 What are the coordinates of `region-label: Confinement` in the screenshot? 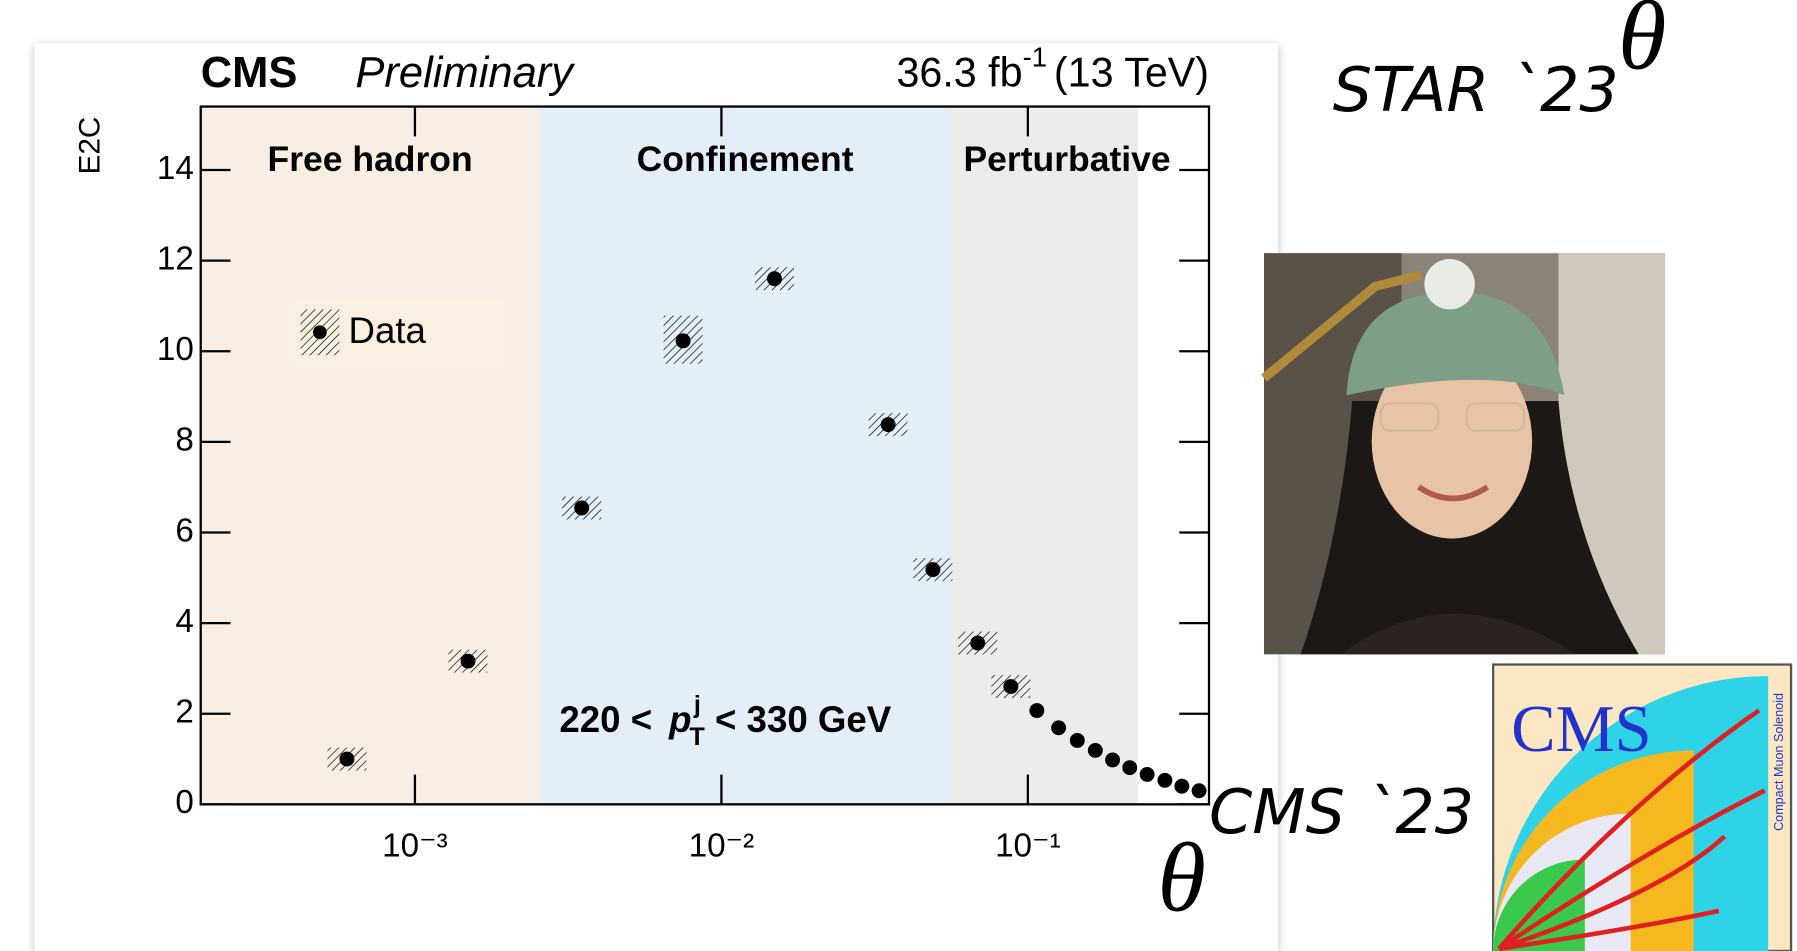 It's located at (745, 159).